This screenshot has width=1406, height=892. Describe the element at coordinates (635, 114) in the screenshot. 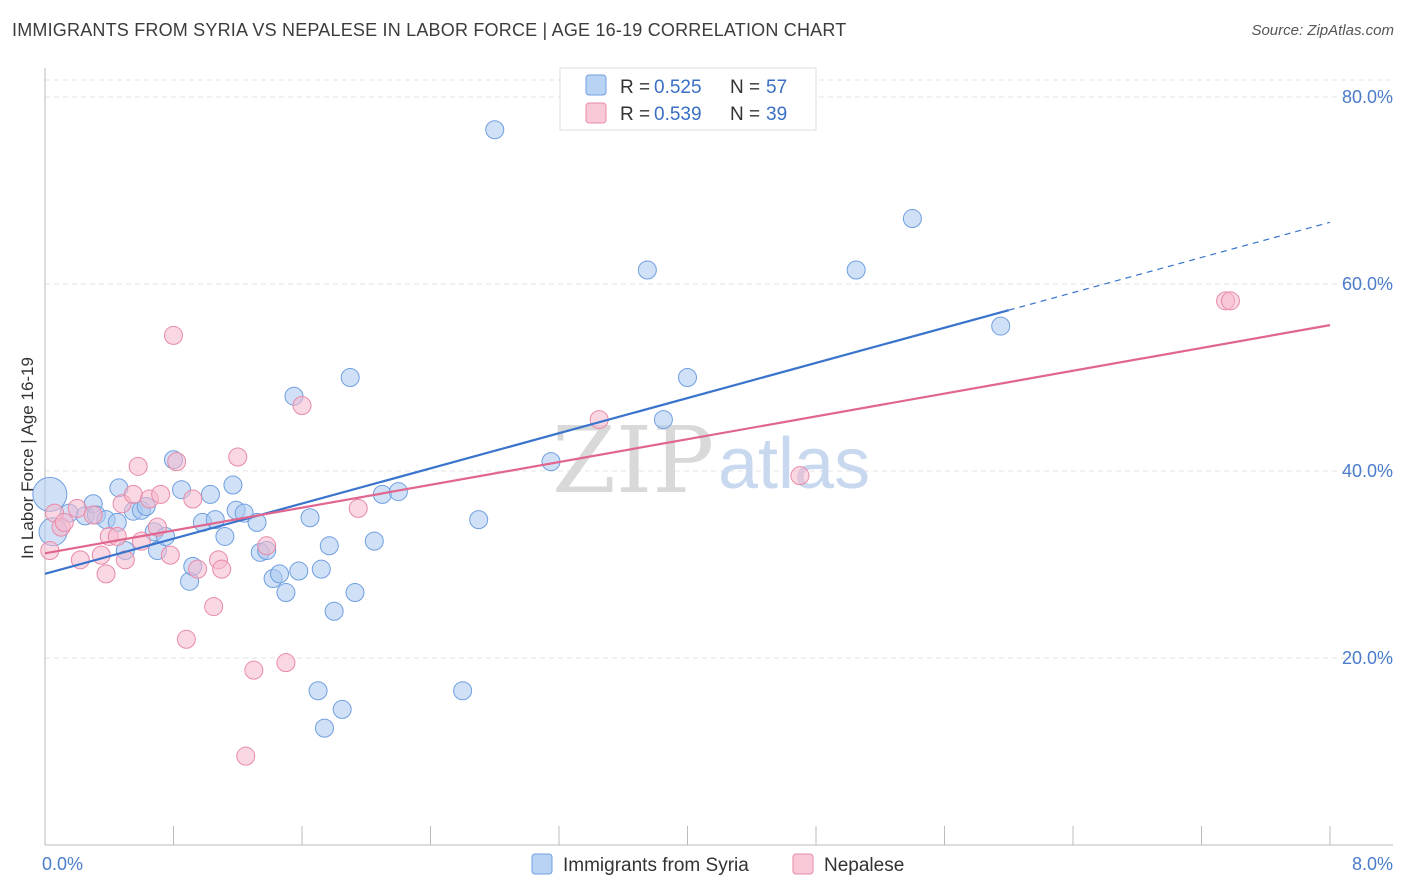

I see `stats-r-label-nepalese: R =` at that location.